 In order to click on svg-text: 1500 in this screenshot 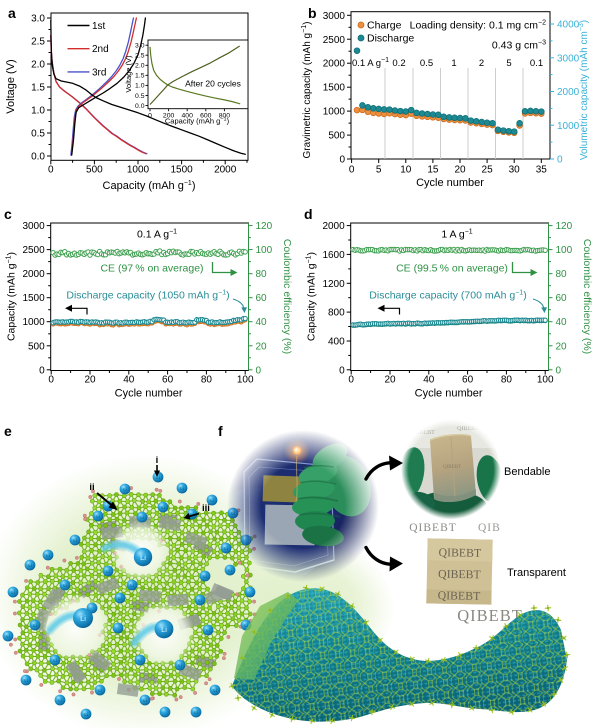, I will do `click(181, 169)`.